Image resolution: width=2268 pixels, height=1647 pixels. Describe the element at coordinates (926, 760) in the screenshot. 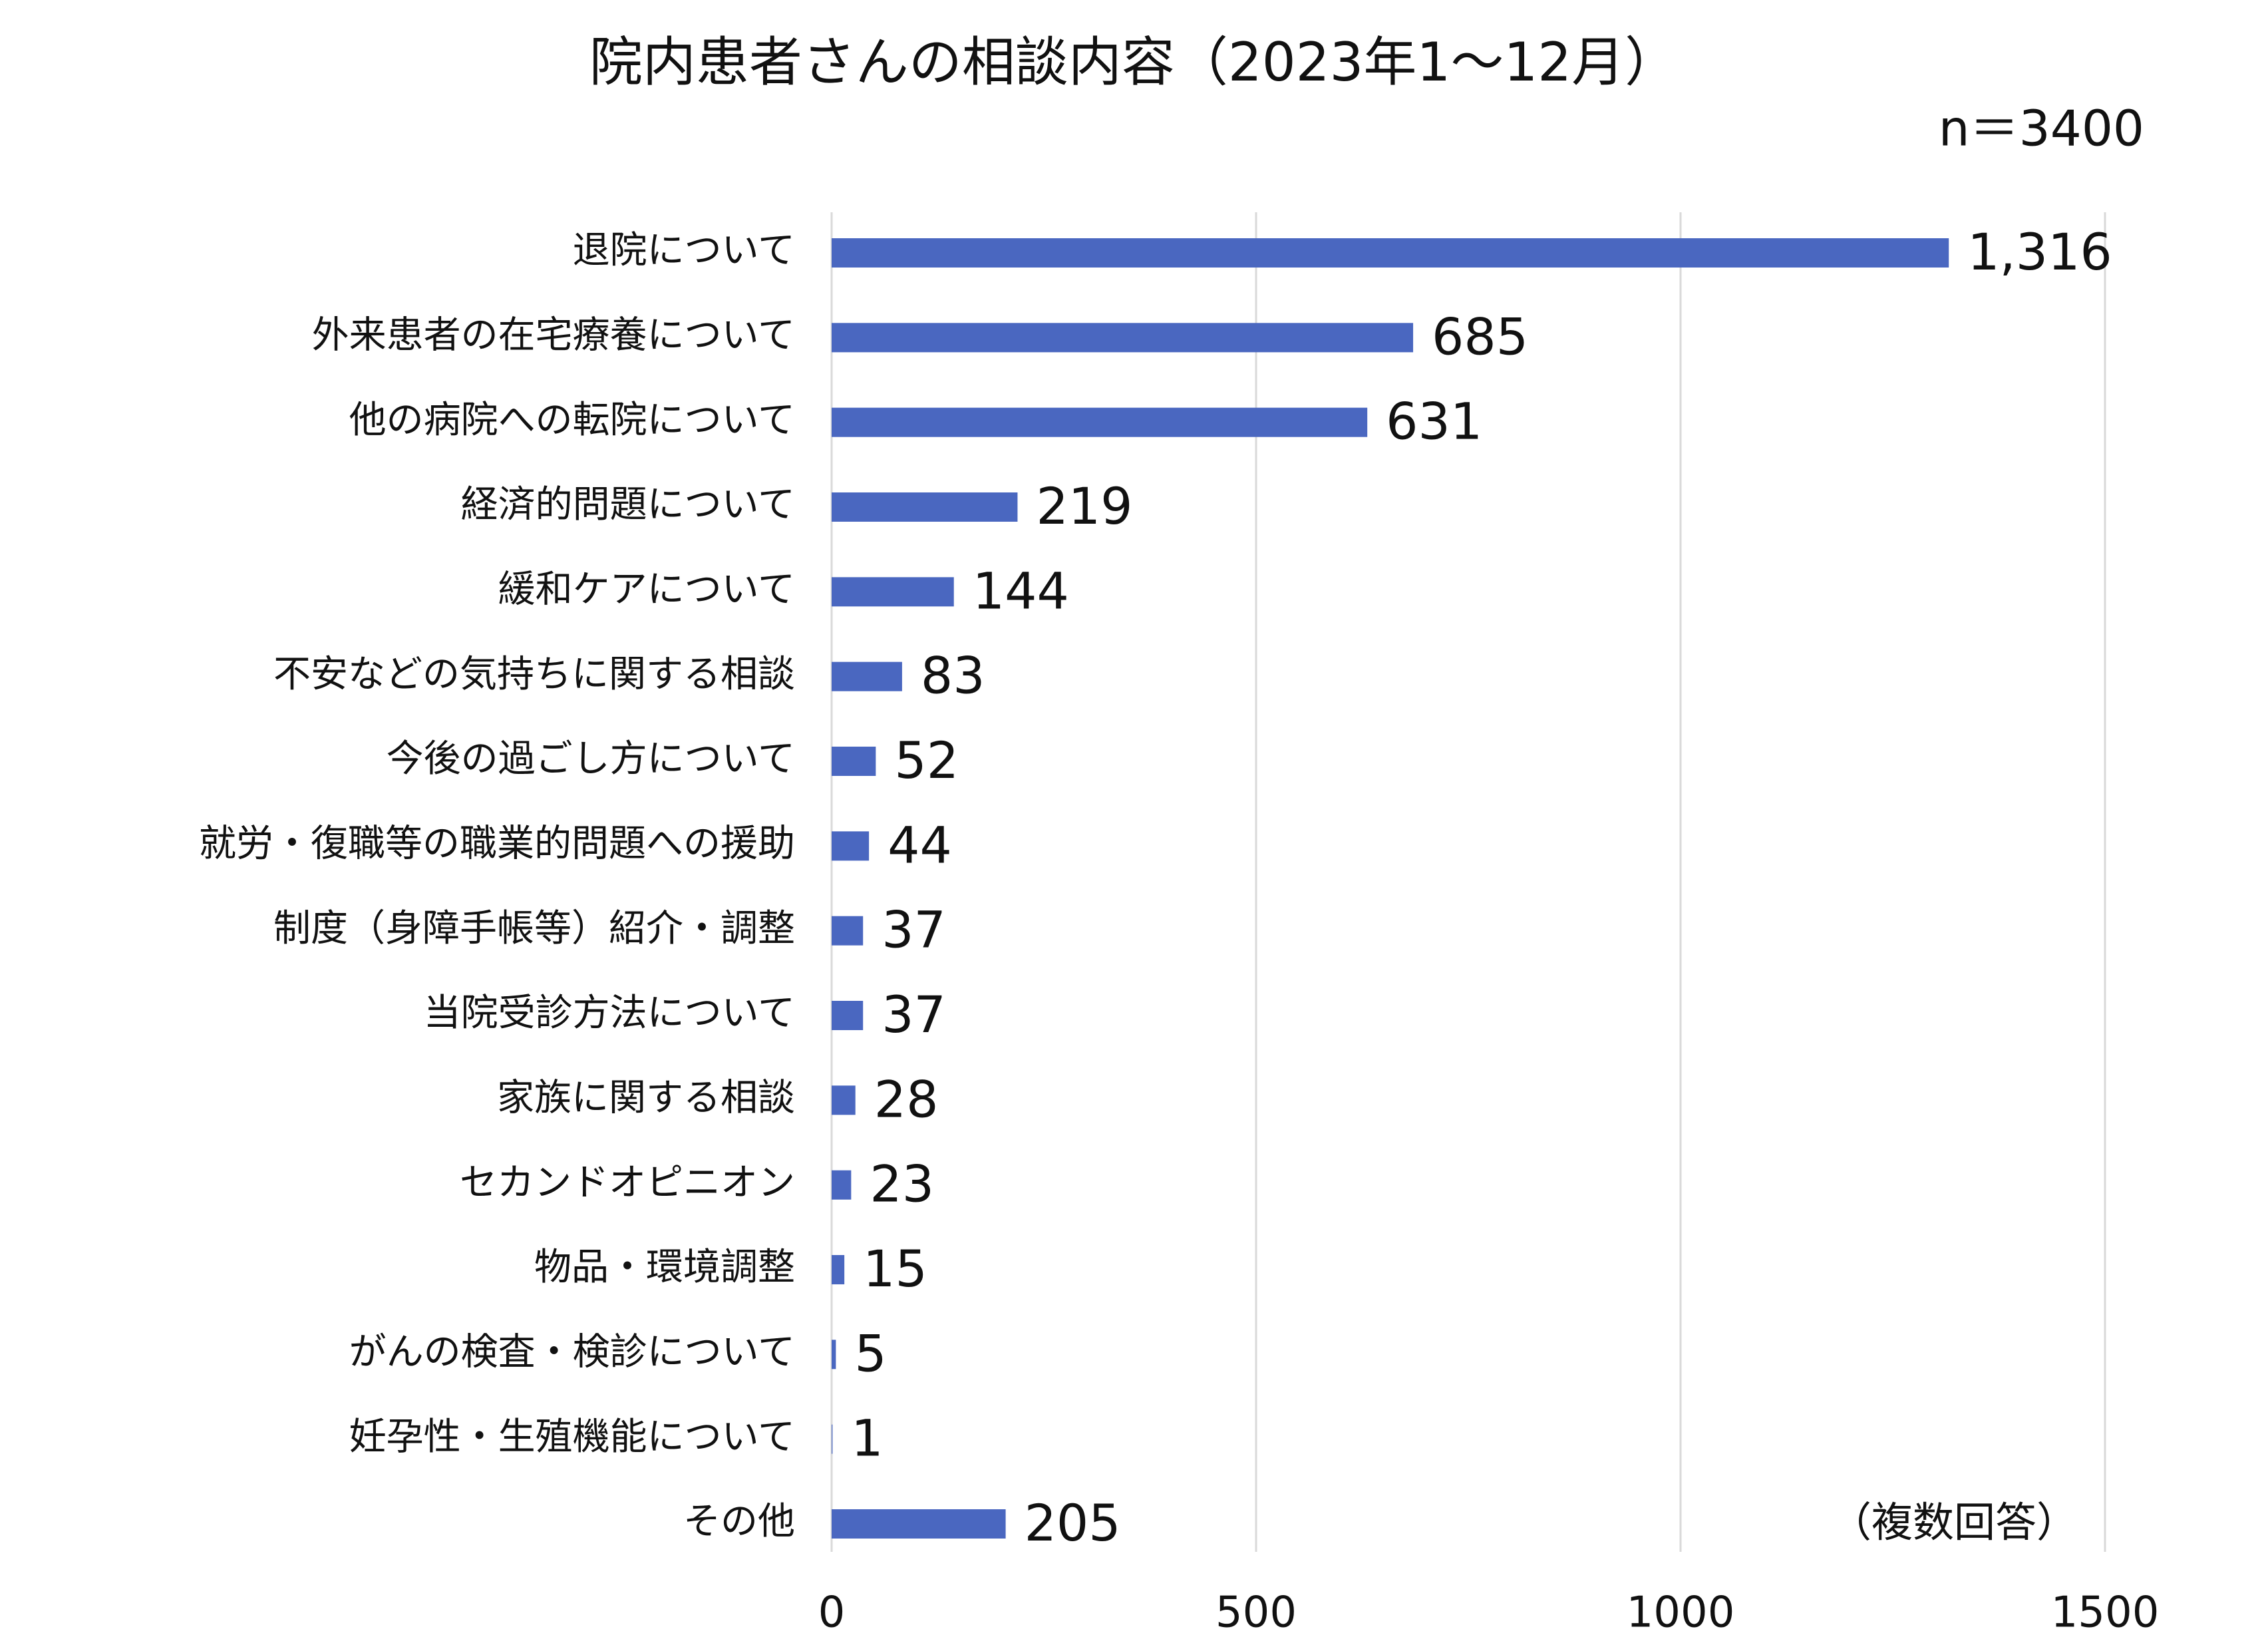

I see `data-label: 52` at that location.